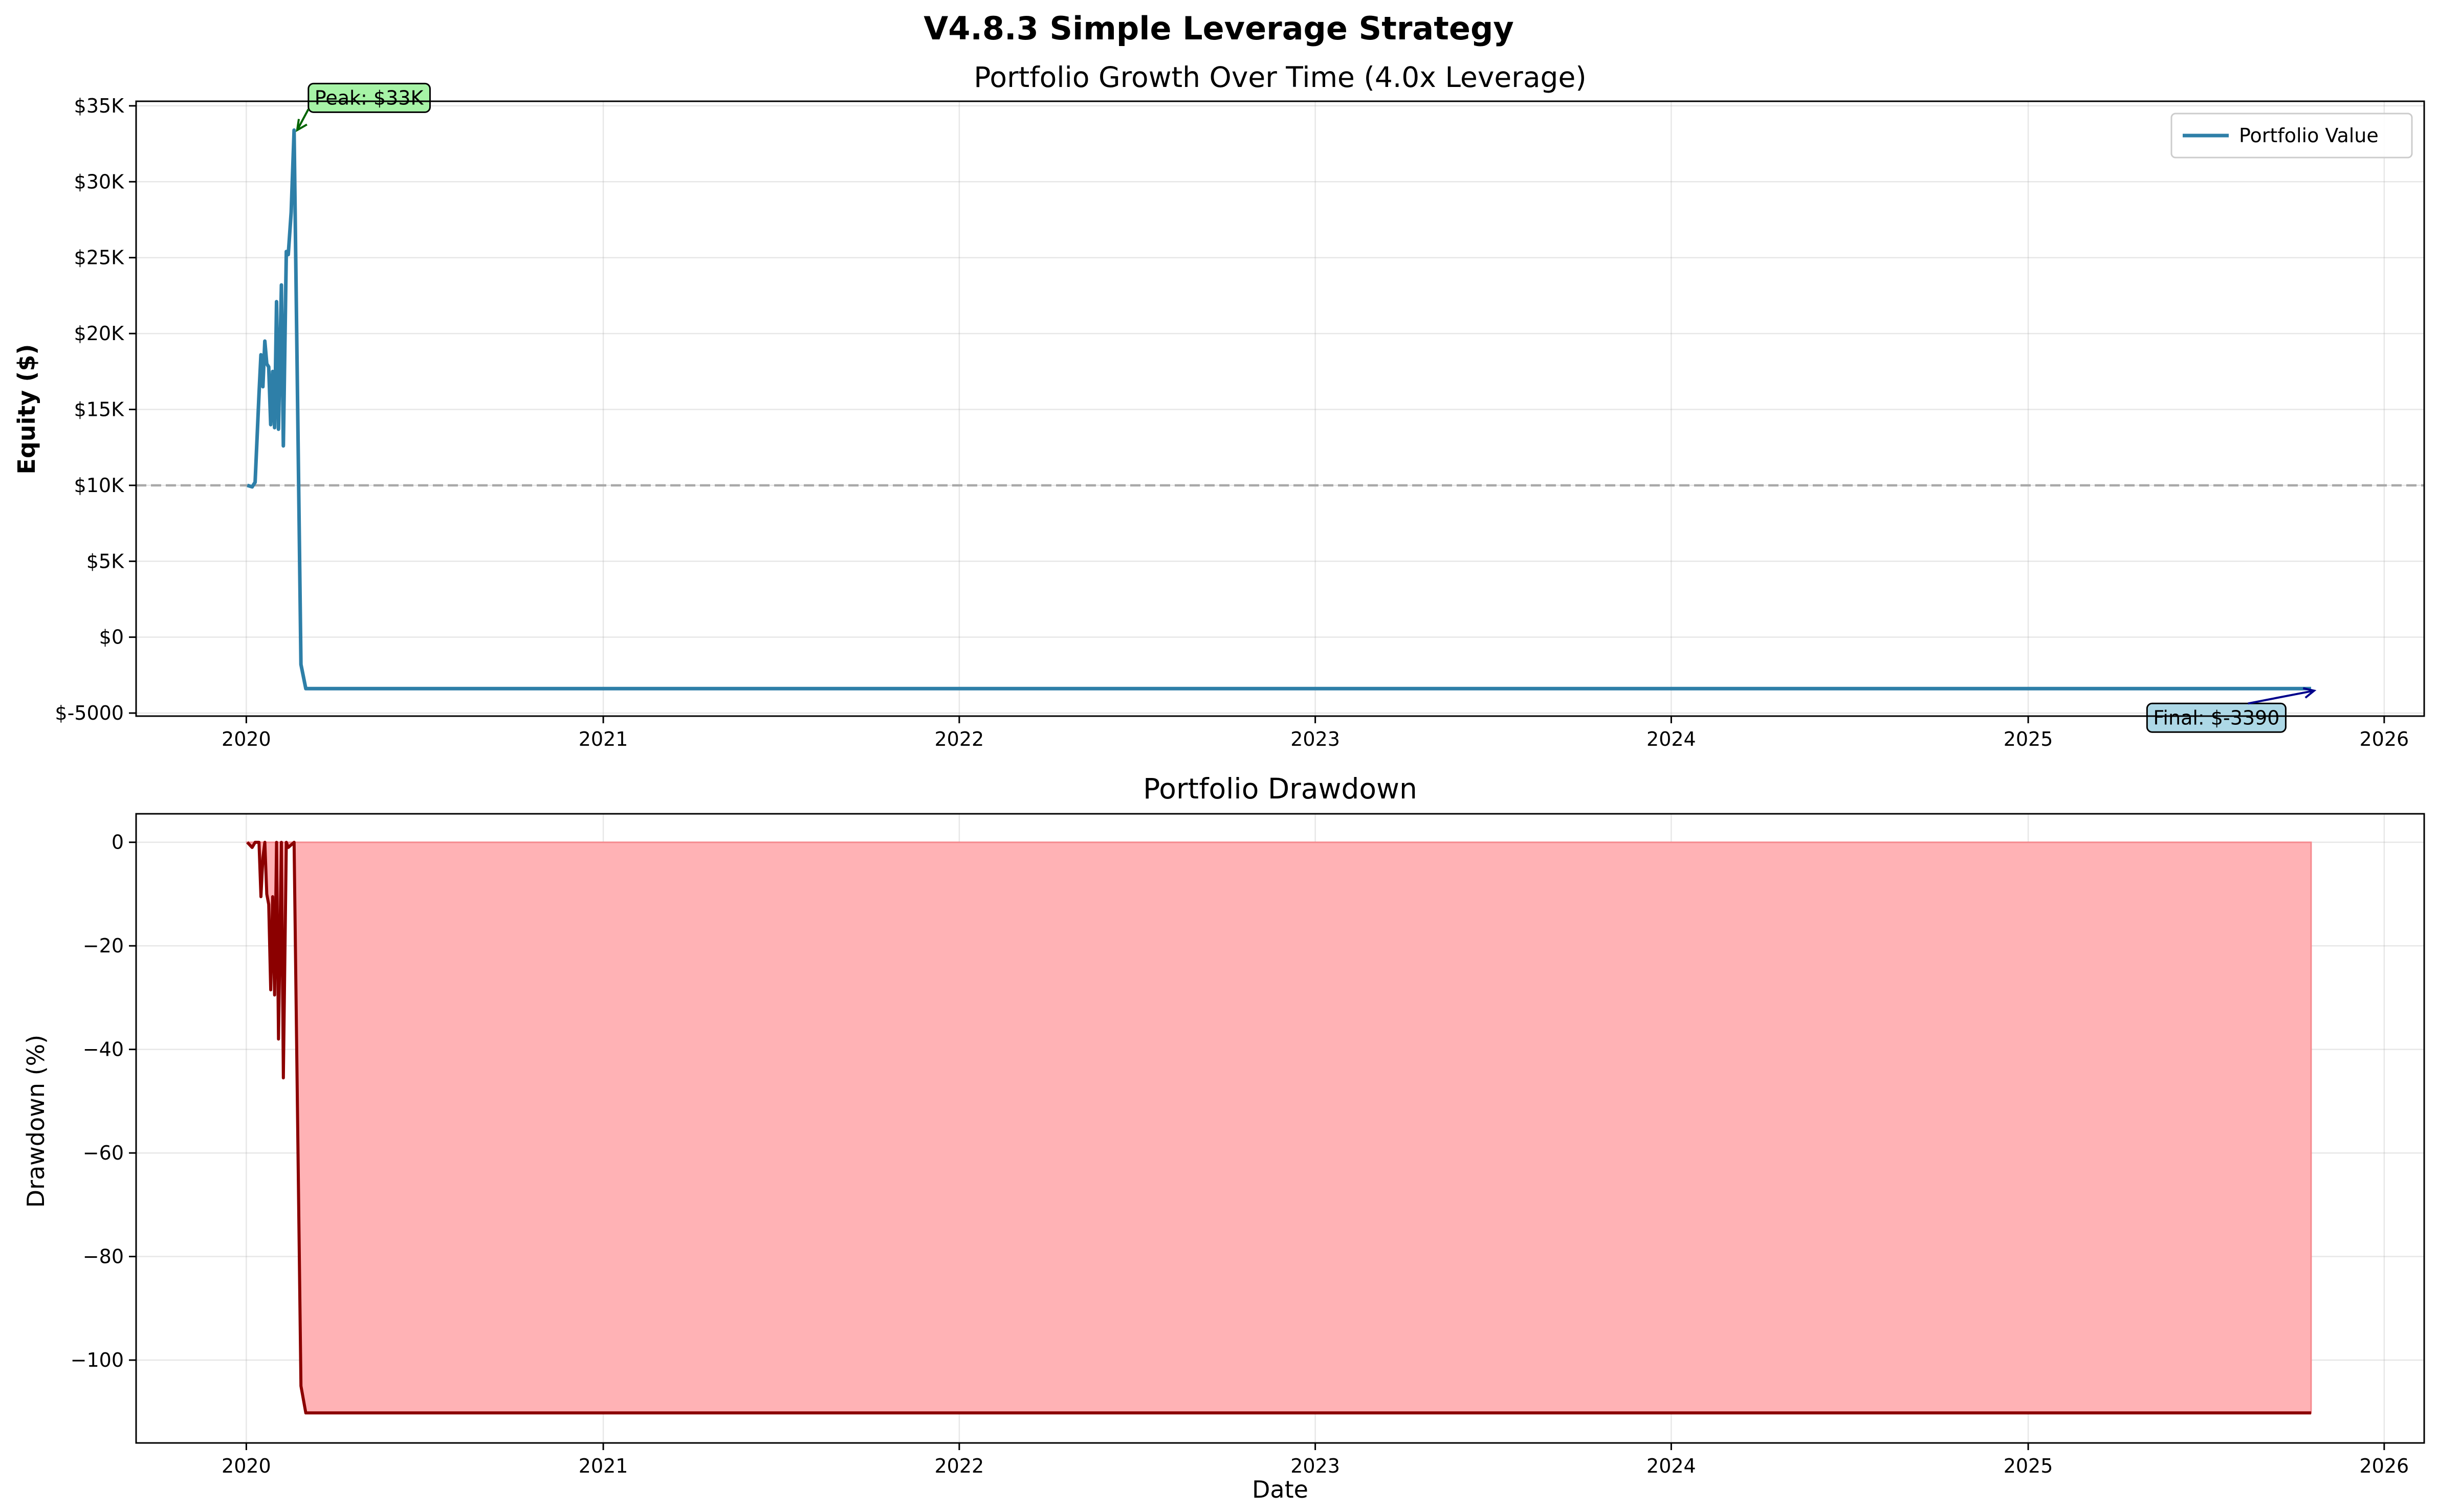  I want to click on annotation-label: Final: $-3390, so click(2216, 717).